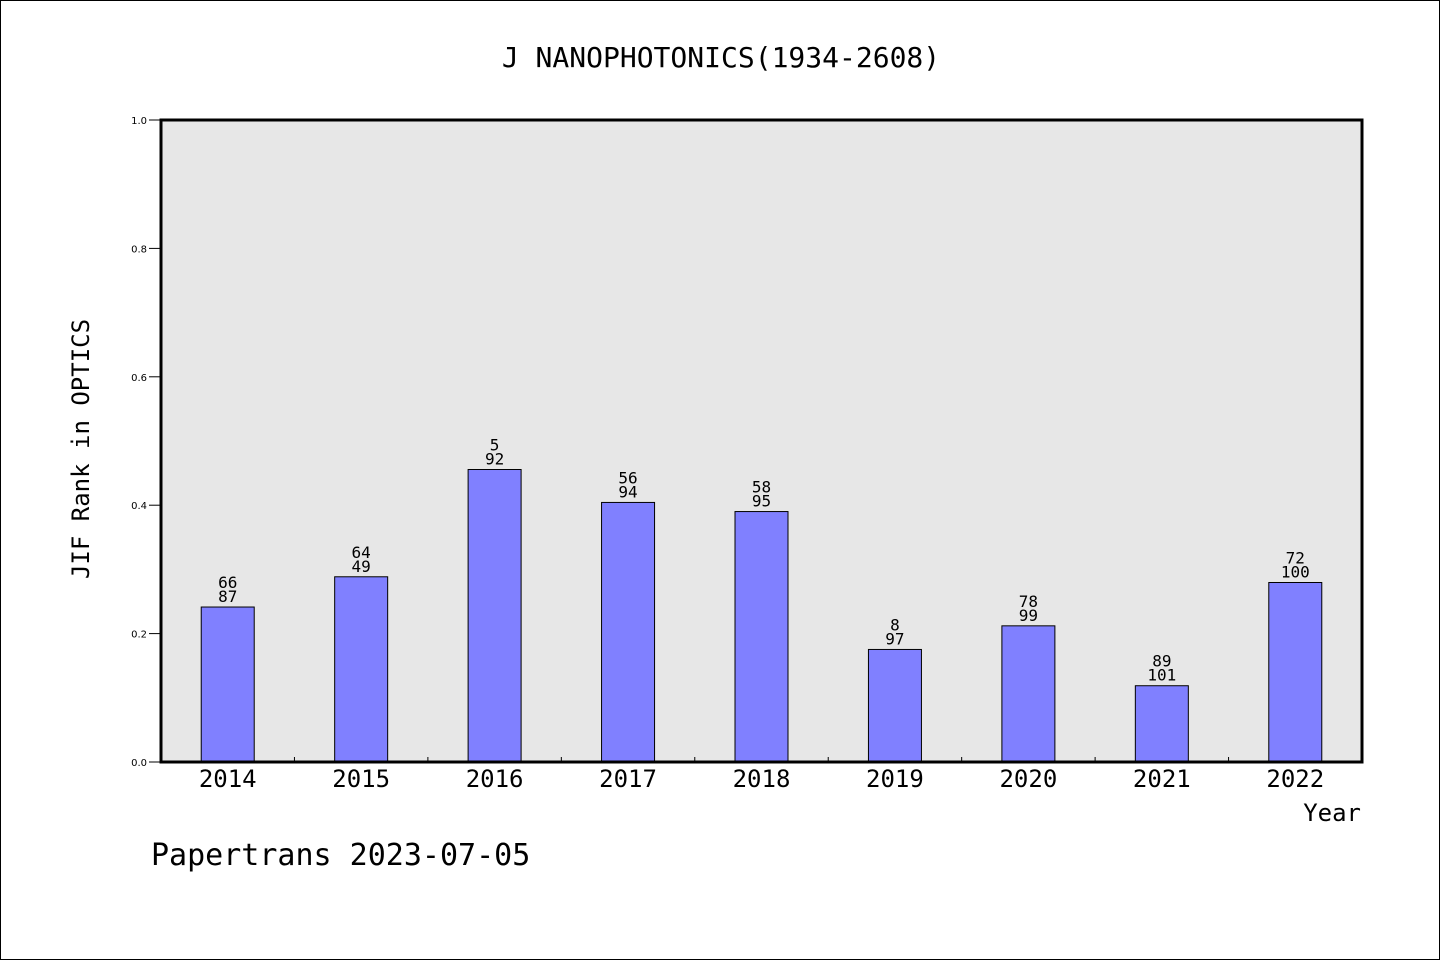 The width and height of the screenshot is (1440, 961). What do you see at coordinates (495, 445) in the screenshot?
I see `bar-label-top: 5` at bounding box center [495, 445].